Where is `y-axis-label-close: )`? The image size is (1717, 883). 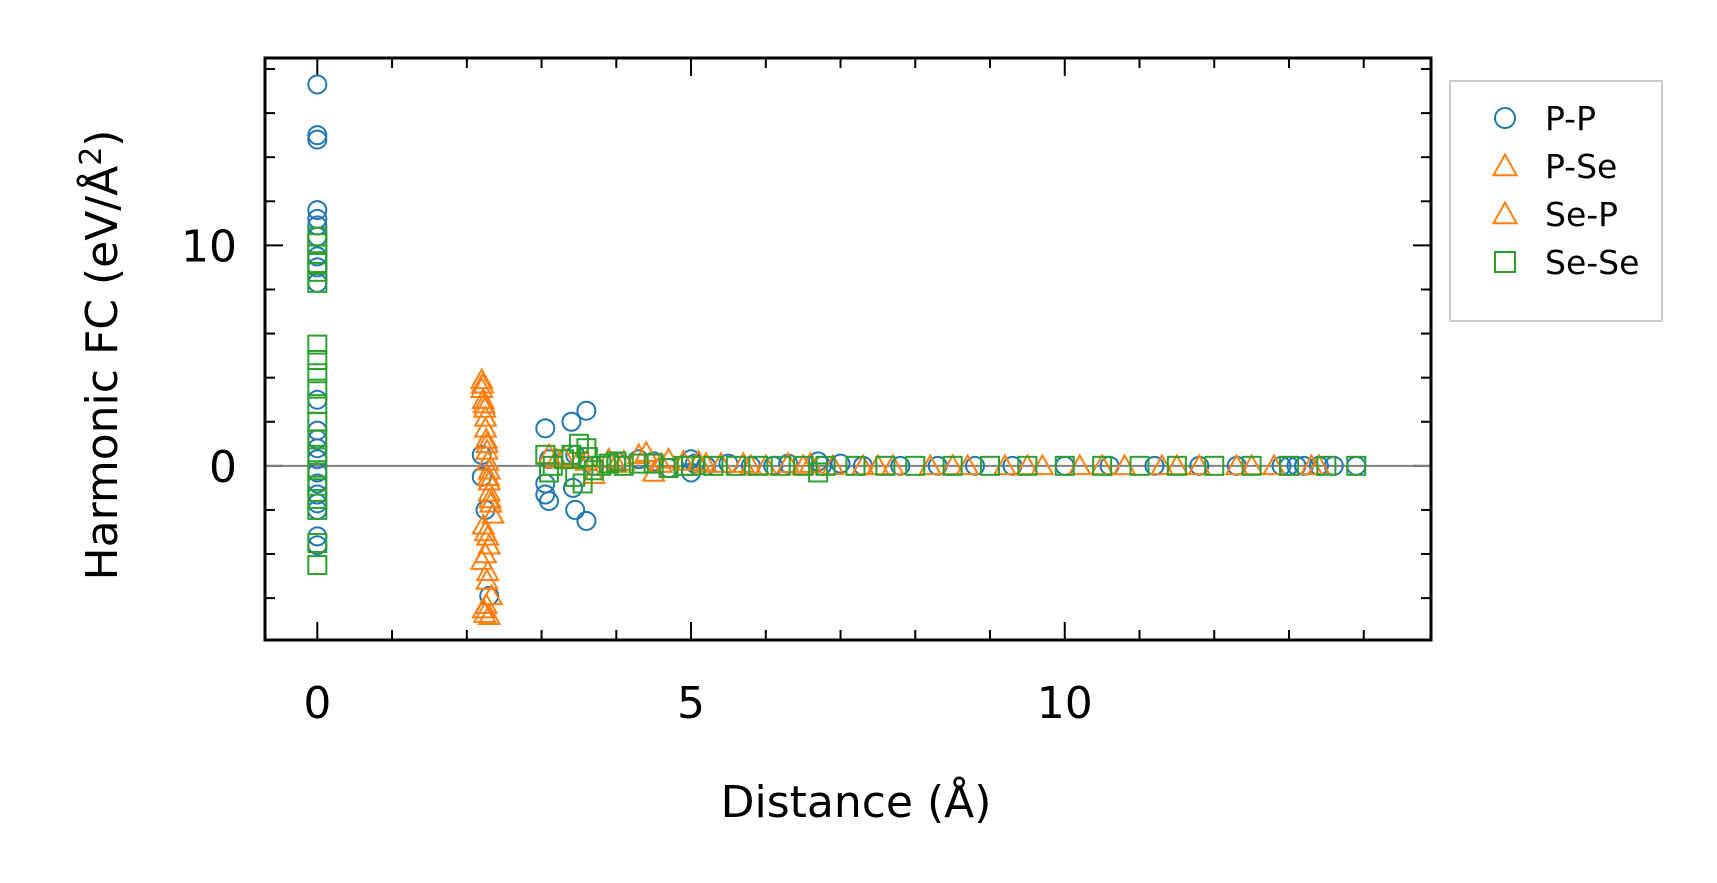 y-axis-label-close: ) is located at coordinates (102, 138).